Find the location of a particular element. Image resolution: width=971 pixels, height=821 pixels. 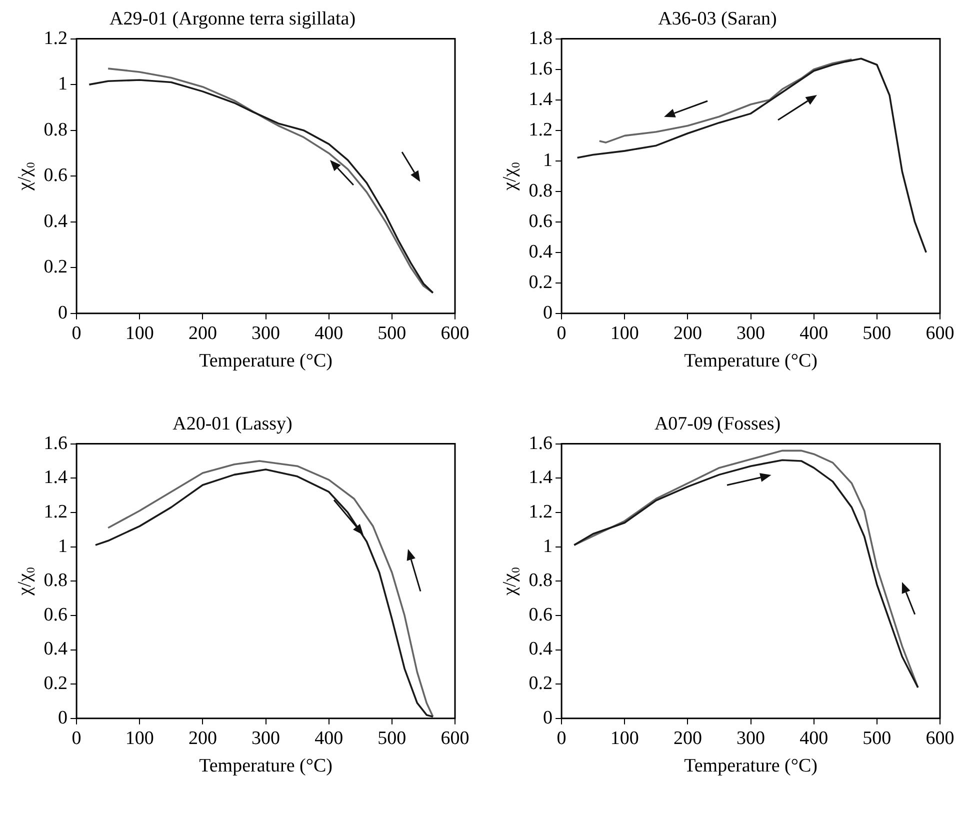

chart-title: A20-01 (Lassy) is located at coordinates (232, 423).